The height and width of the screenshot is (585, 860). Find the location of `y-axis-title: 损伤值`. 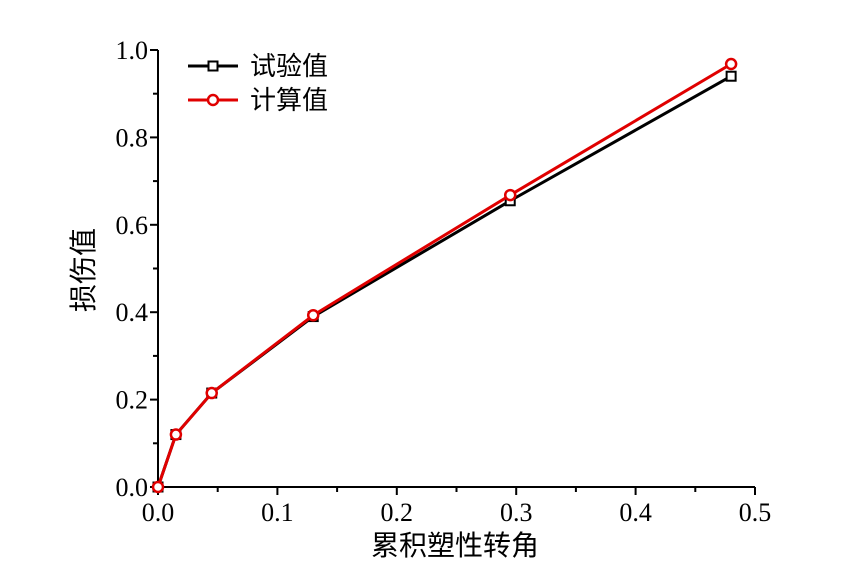

y-axis-title: 损伤值 is located at coordinates (83, 270).